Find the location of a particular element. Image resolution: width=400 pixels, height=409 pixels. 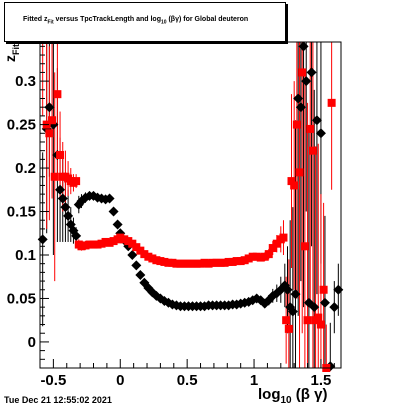

x-tick-label: -0.5 is located at coordinates (53, 380).